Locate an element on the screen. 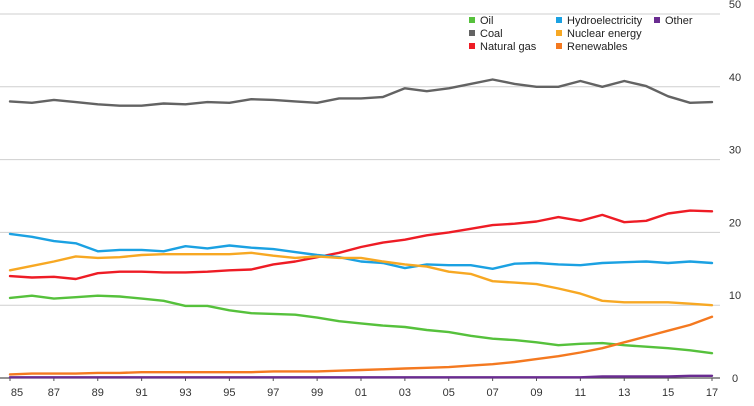 Image resolution: width=754 pixels, height=406 pixels. legend-label-hydroelectricity: Hydroelectricity is located at coordinates (605, 21).